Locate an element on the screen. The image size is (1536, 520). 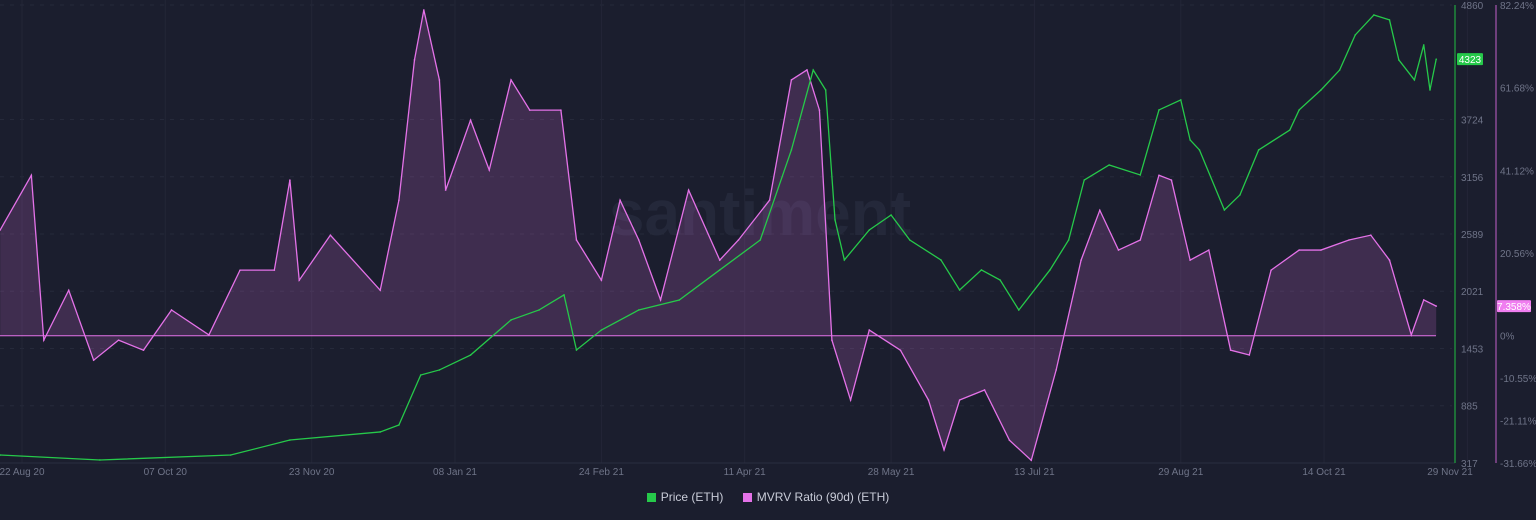
mvrv-current-badge is located at coordinates (1514, 306).